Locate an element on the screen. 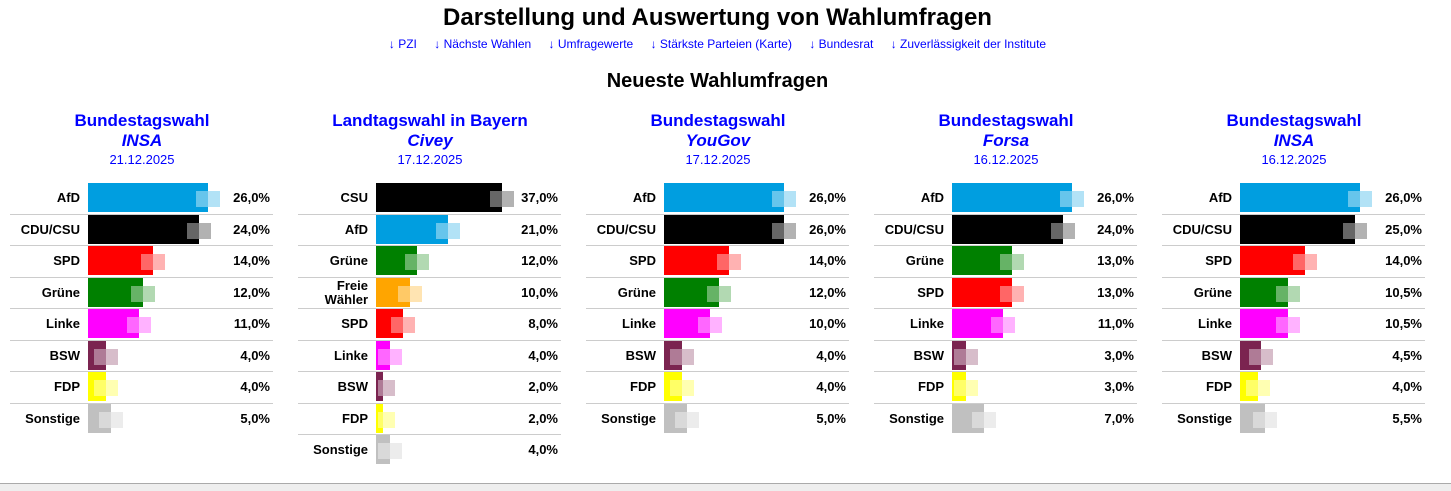 The image size is (1451, 491). nav-link-zuverlaessigkeit: ↓ Zuverlässigkeit der Institute is located at coordinates (968, 44).